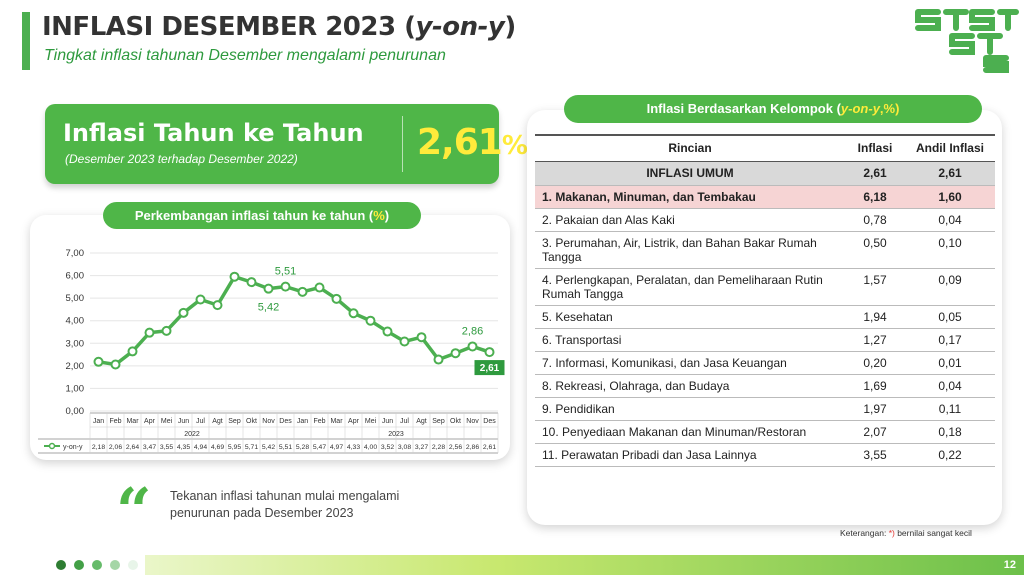 This screenshot has height=575, width=1024. I want to click on headline-value: 2,61%, so click(472, 142).